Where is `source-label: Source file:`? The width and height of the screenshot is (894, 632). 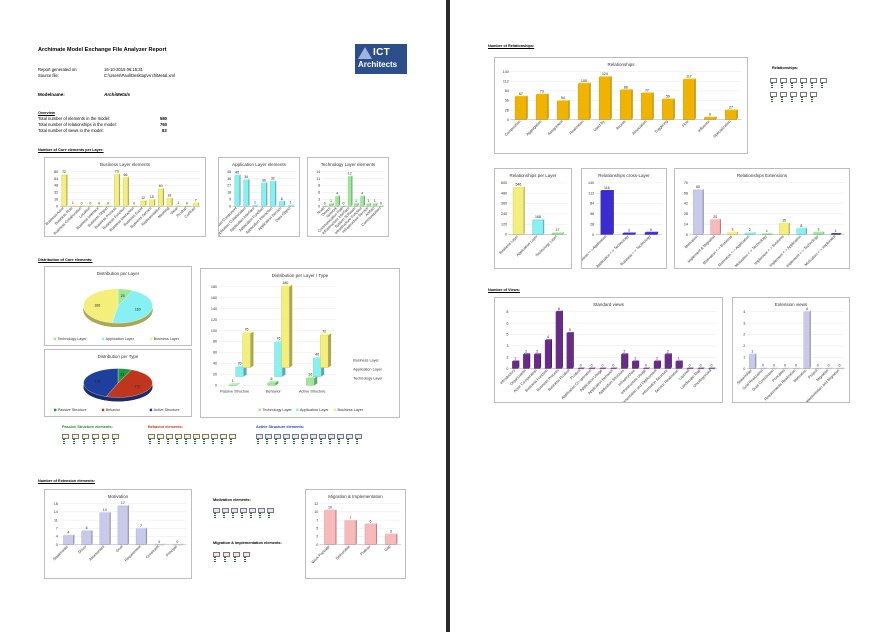 source-label: Source file: is located at coordinates (48, 75).